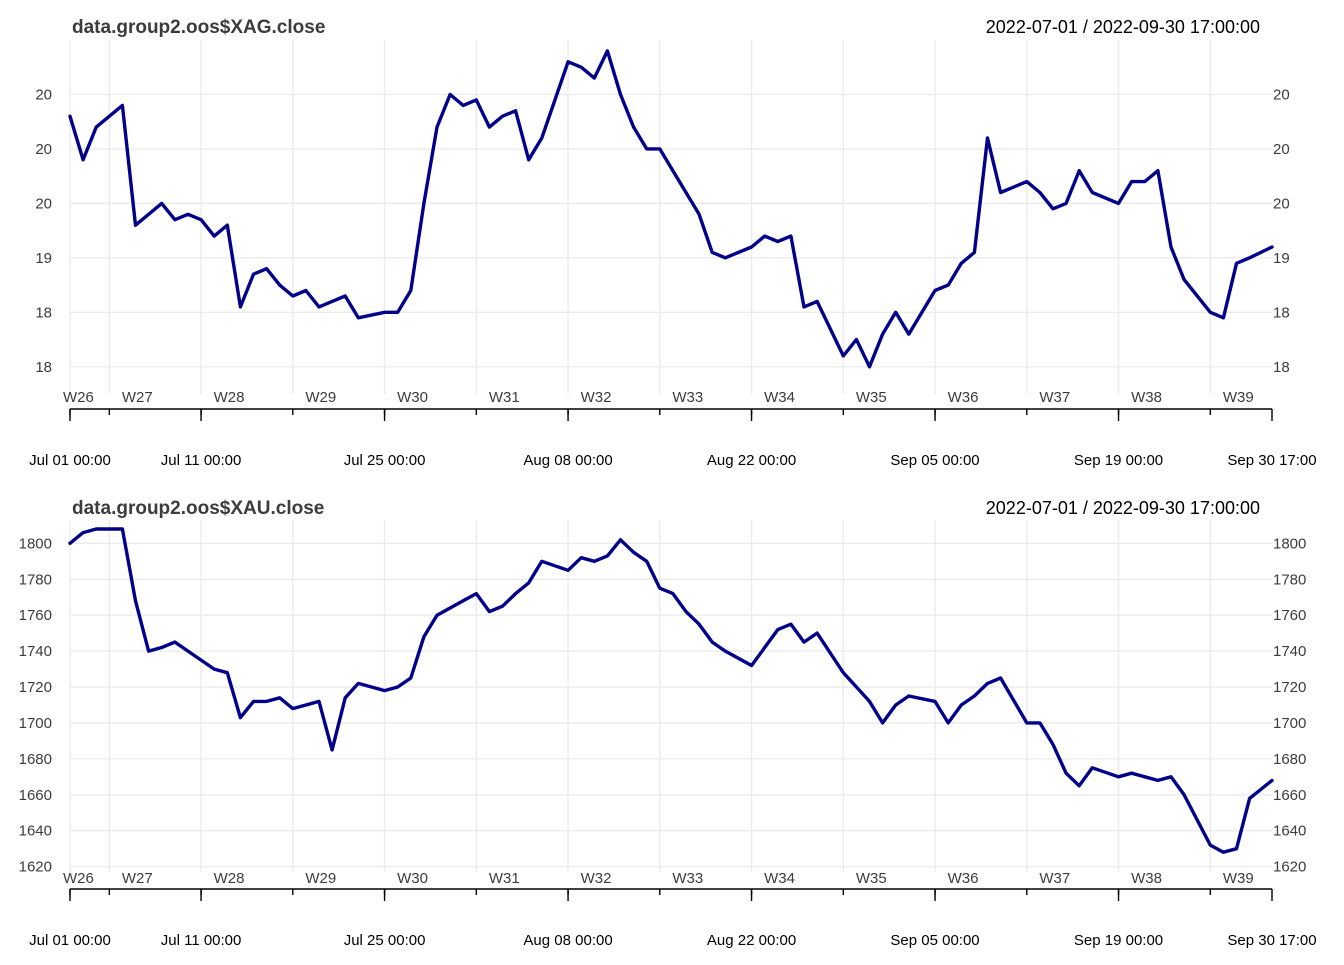 This screenshot has height=965, width=1344. Describe the element at coordinates (1289, 579) in the screenshot. I see `y-tick-label-right: 1780` at that location.